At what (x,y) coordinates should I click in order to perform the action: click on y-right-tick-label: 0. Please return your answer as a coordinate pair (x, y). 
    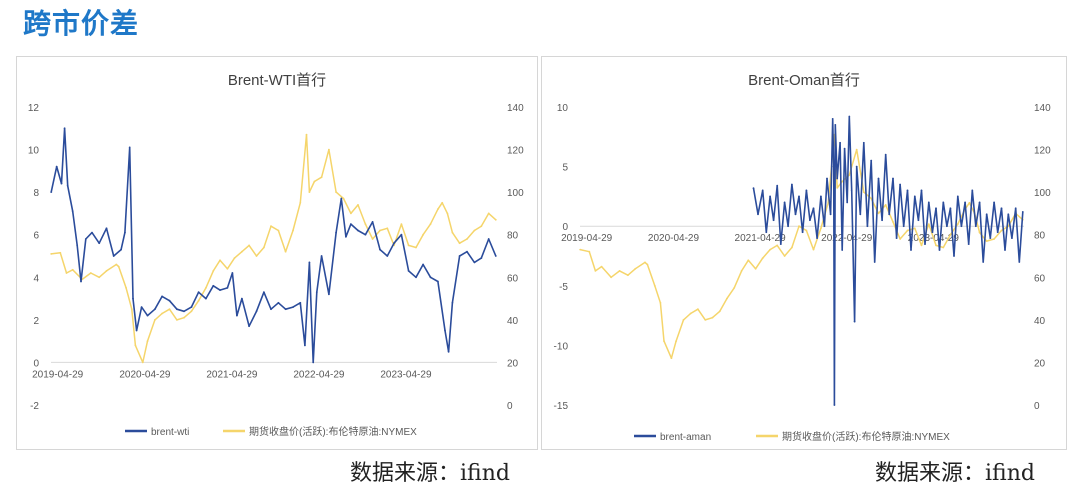
    Looking at the image, I should click on (1037, 406).